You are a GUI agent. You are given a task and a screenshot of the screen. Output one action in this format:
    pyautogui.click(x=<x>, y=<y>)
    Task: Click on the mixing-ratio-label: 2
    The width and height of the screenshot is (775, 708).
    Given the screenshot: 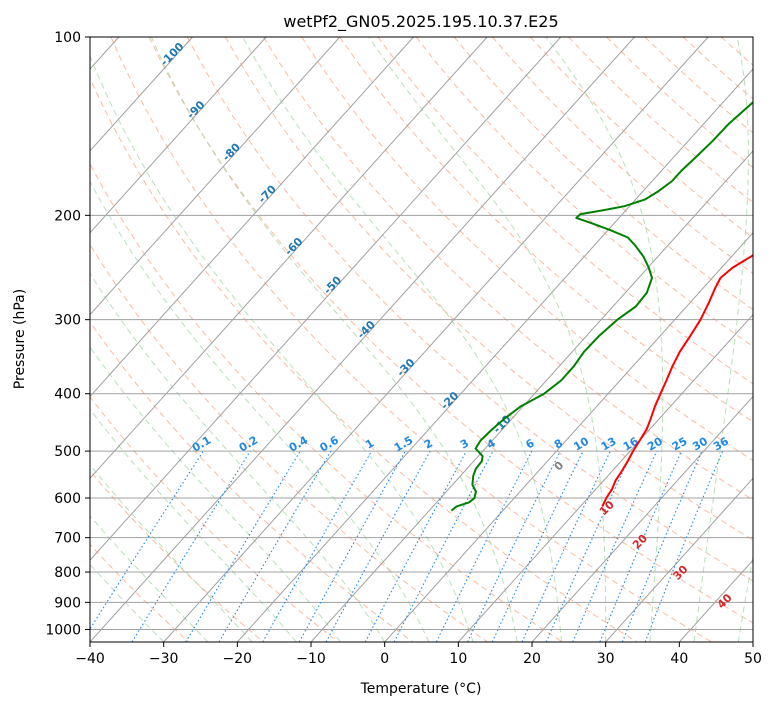 What is the action you would take?
    pyautogui.click(x=428, y=444)
    